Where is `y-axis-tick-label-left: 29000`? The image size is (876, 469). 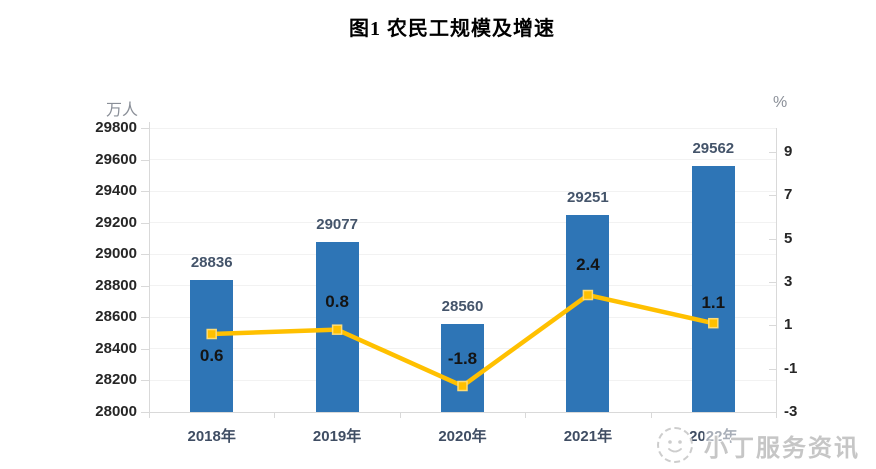 y-axis-tick-label-left: 29000 is located at coordinates (116, 254).